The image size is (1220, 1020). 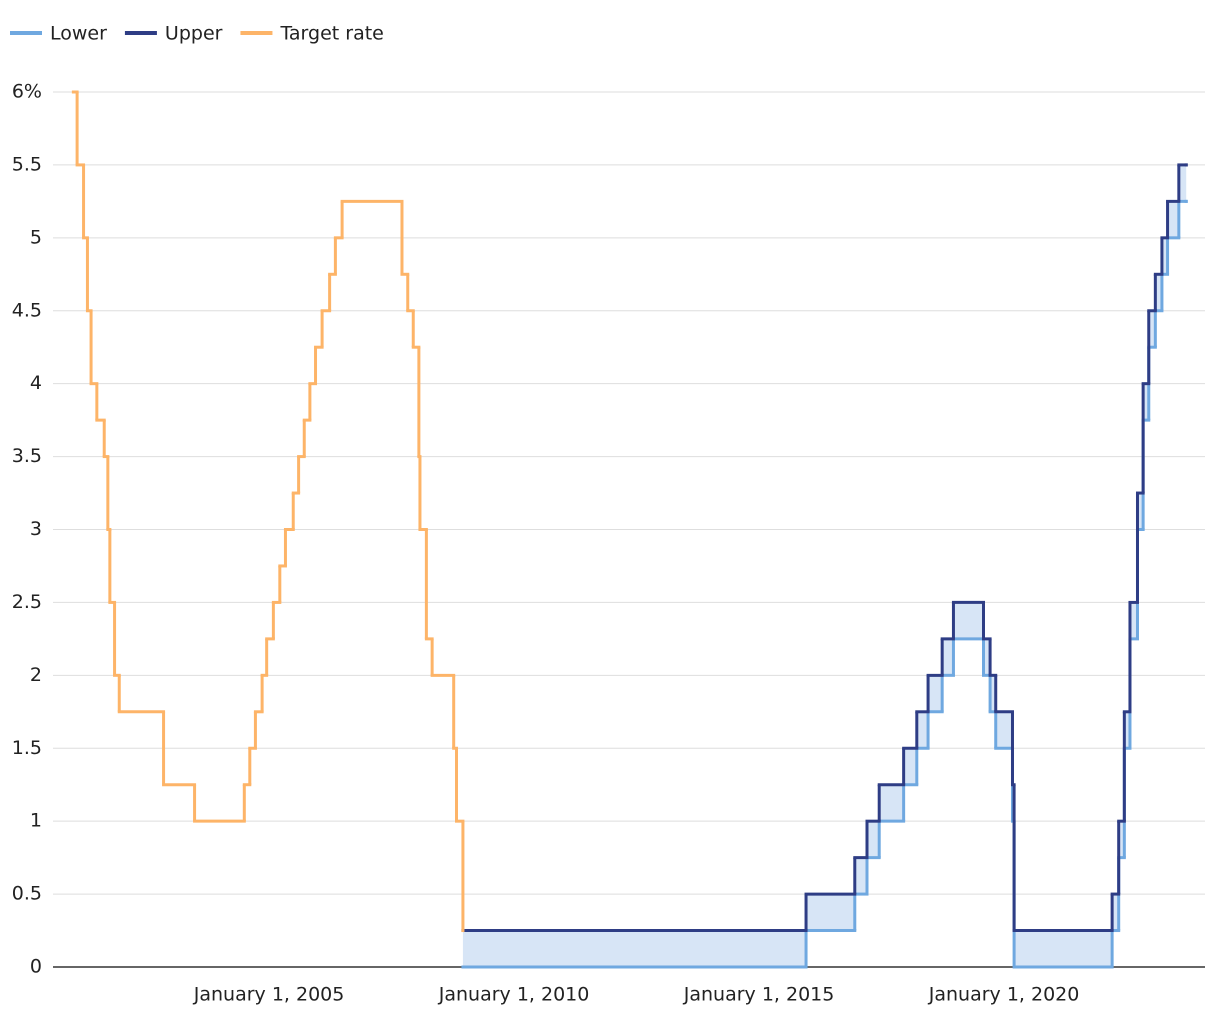 What do you see at coordinates (36, 383) in the screenshot?
I see `y-tick-label: 4` at bounding box center [36, 383].